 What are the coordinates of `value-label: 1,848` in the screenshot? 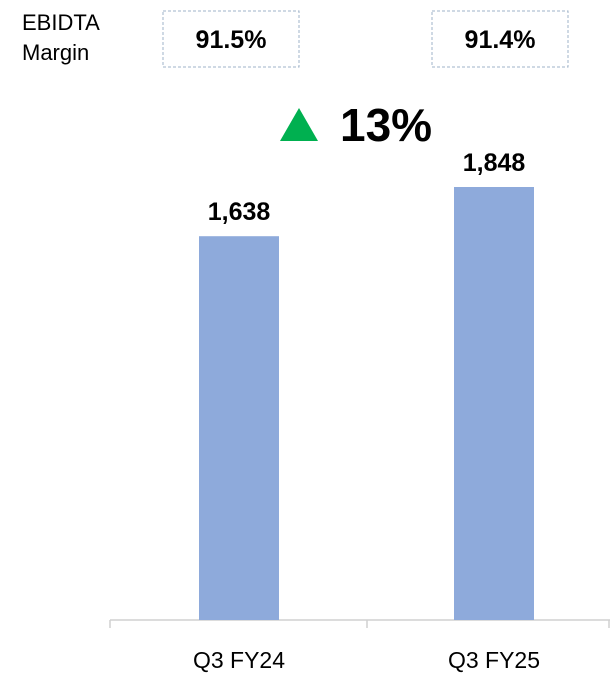 It's located at (494, 163).